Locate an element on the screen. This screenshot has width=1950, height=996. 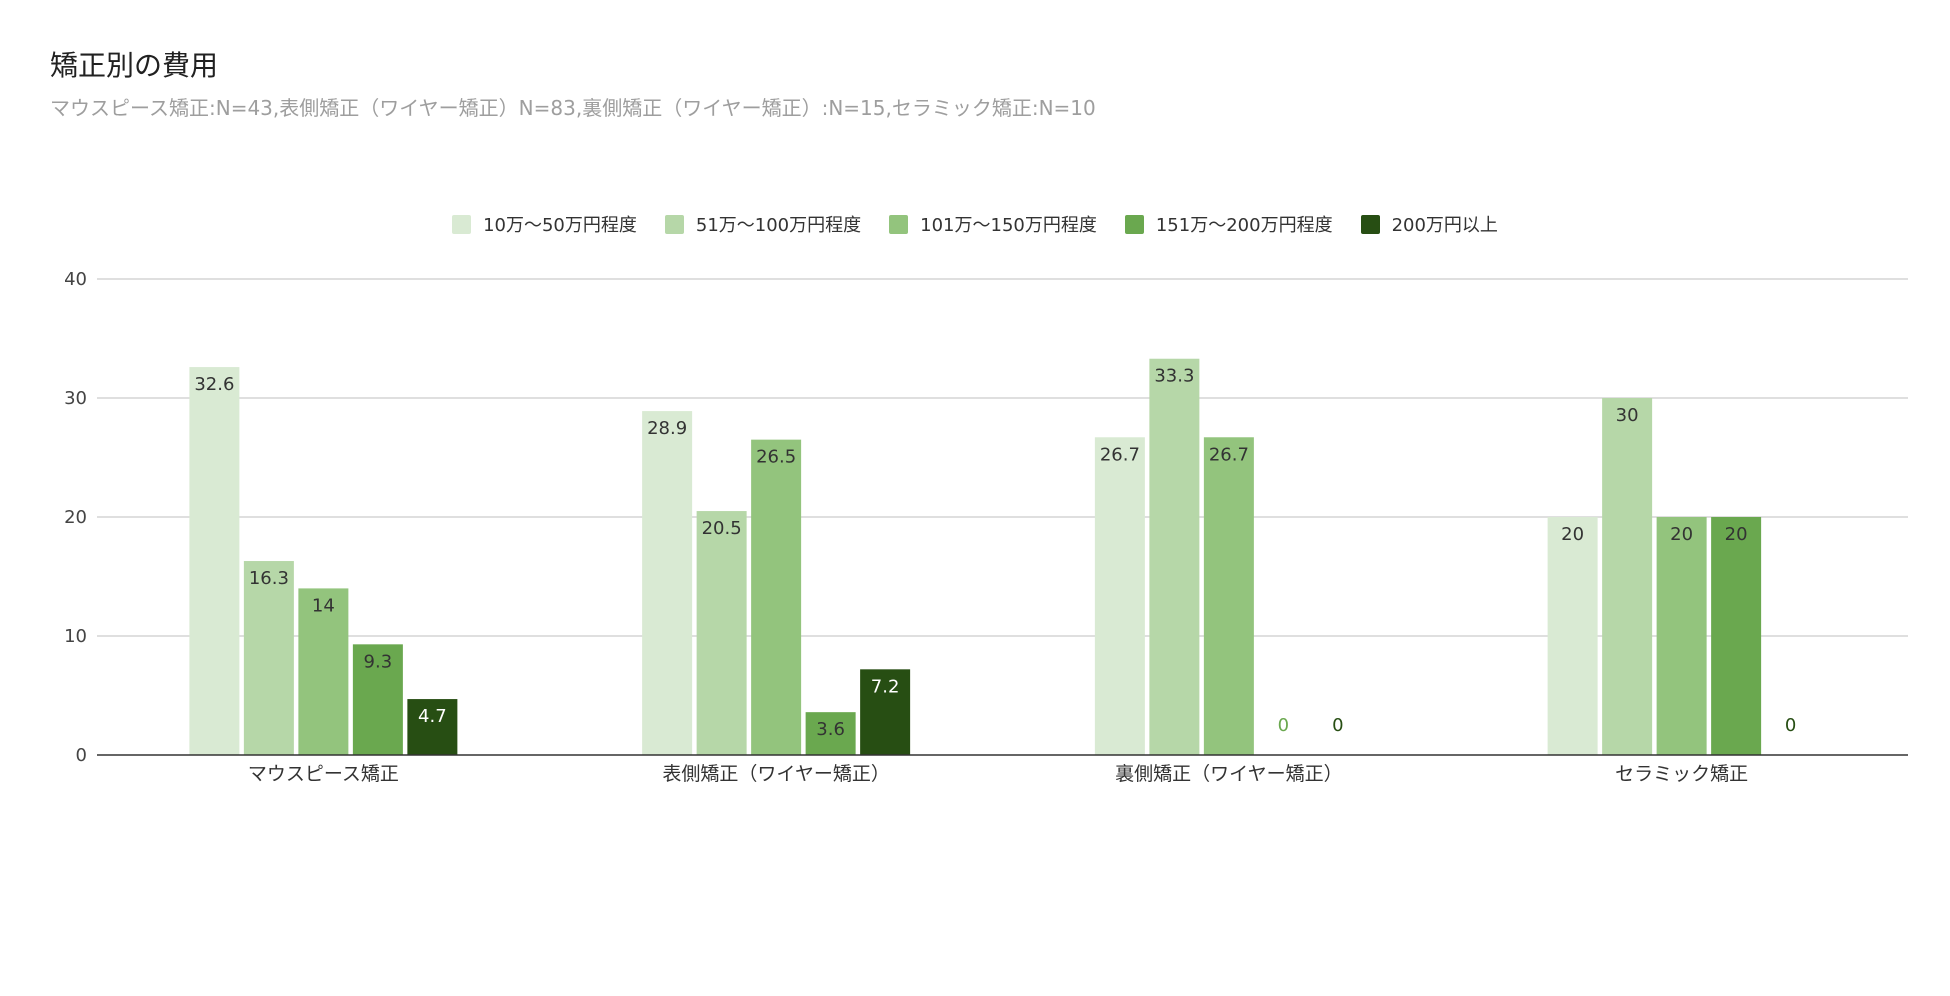
y-tick-label: 20 is located at coordinates (75, 517).